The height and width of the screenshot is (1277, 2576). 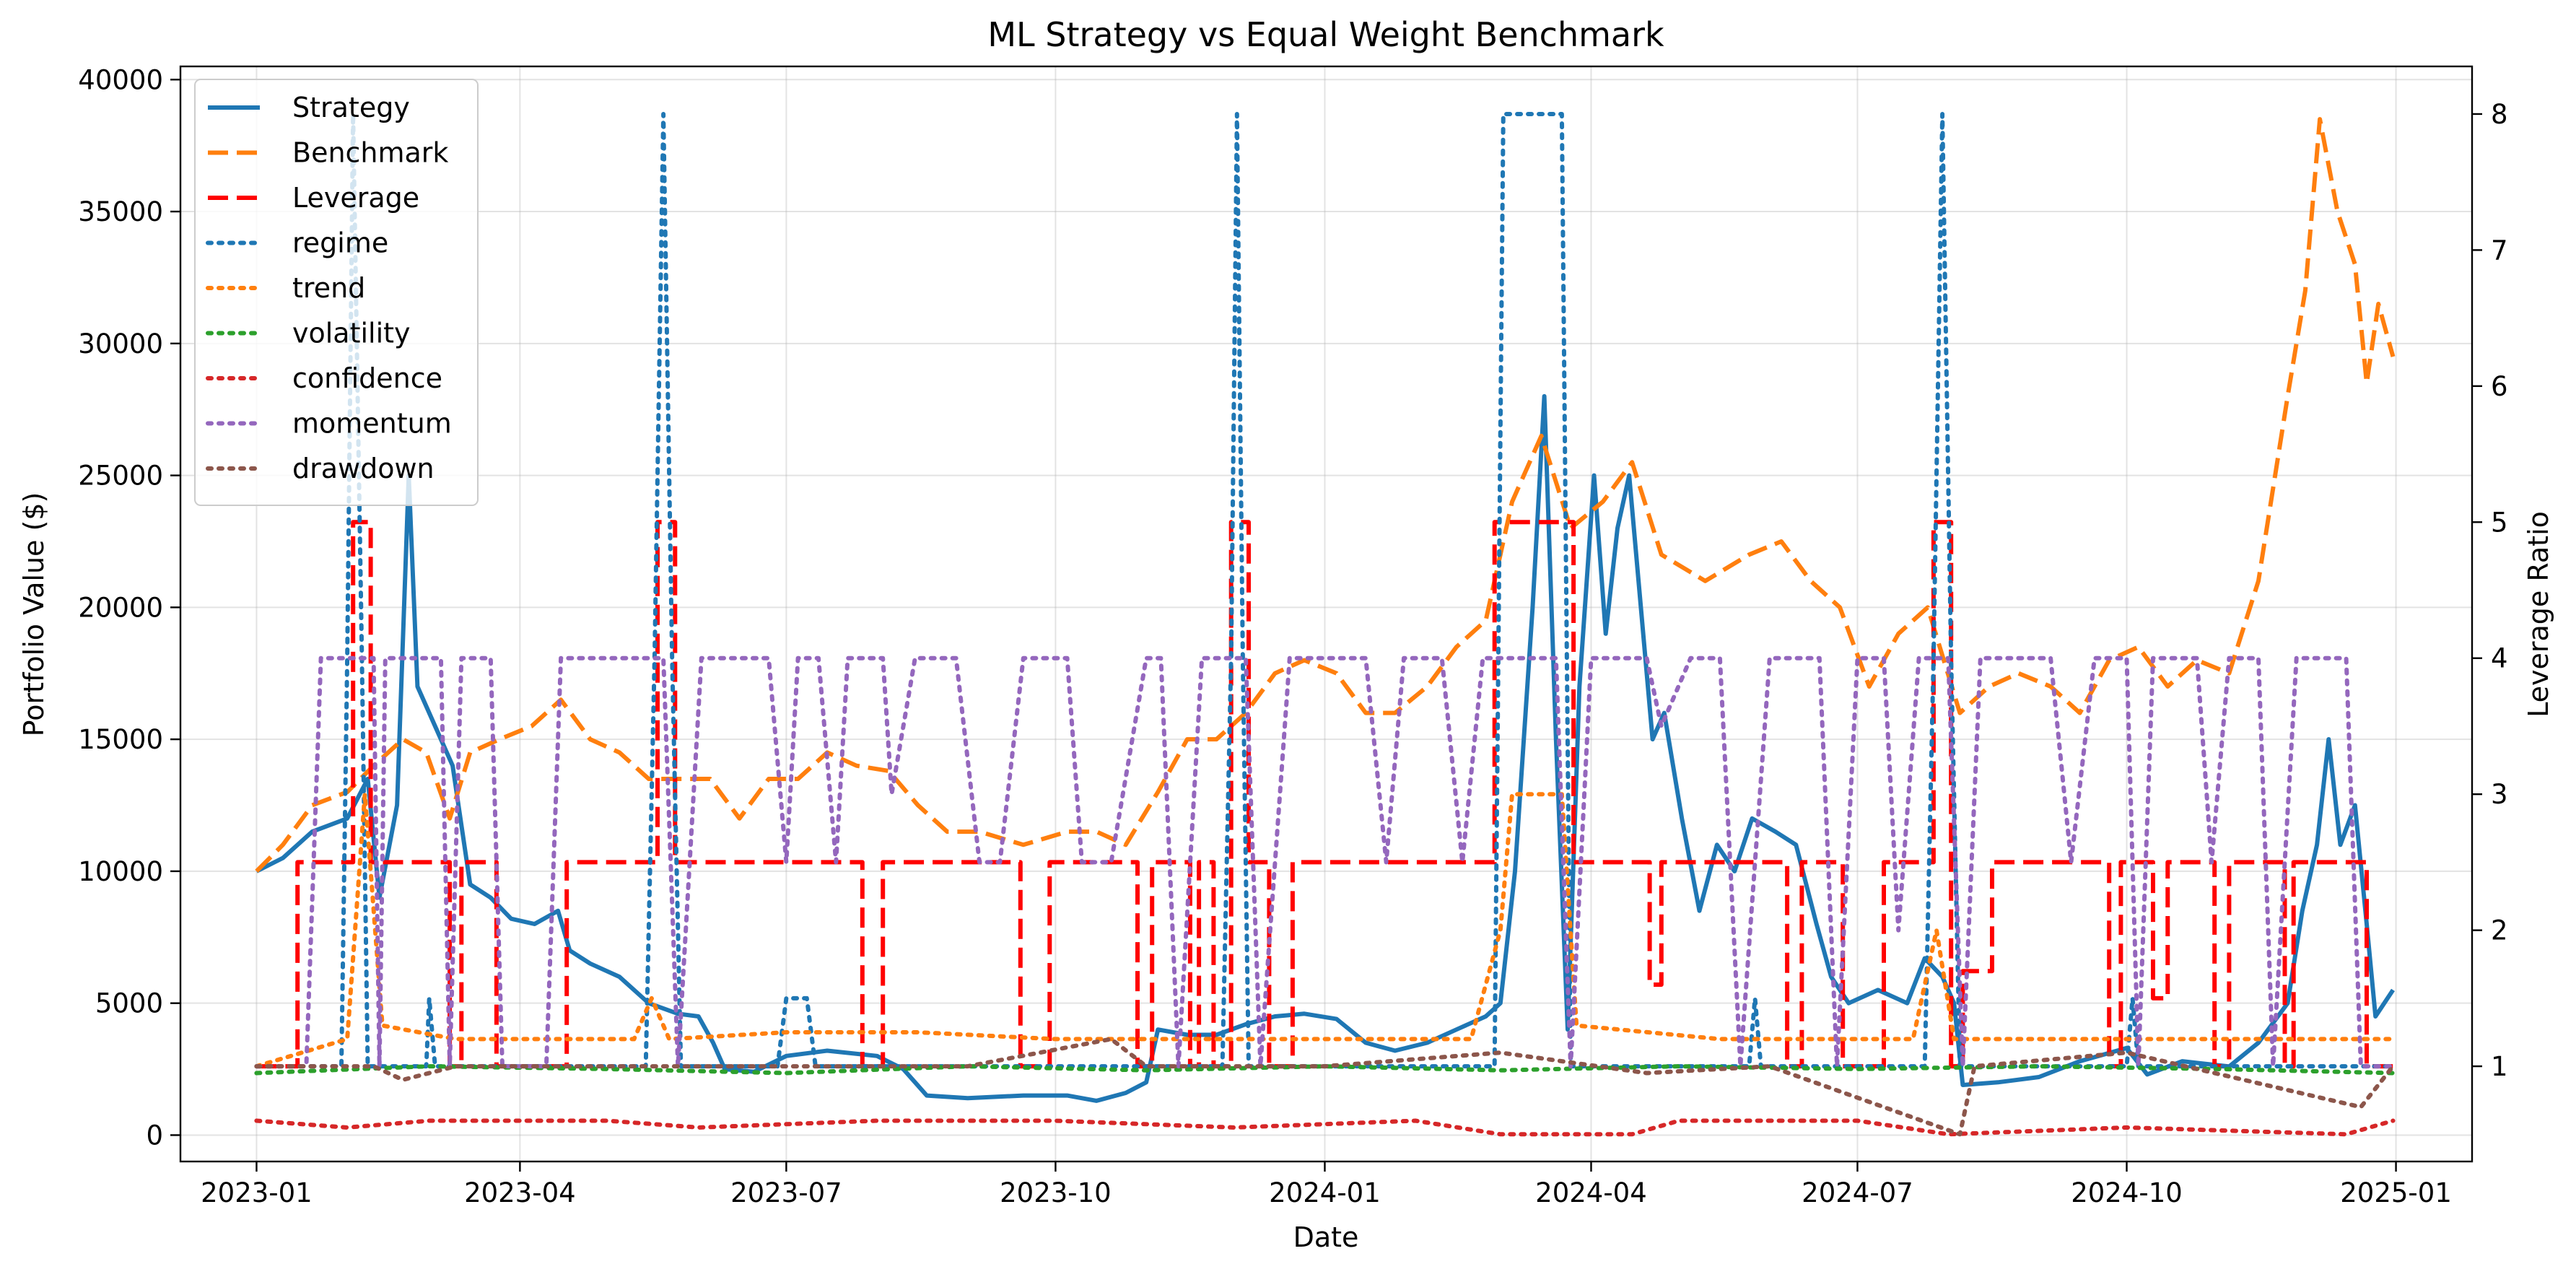 What do you see at coordinates (2396, 1192) in the screenshot?
I see `x-tick-label: 2025-01` at bounding box center [2396, 1192].